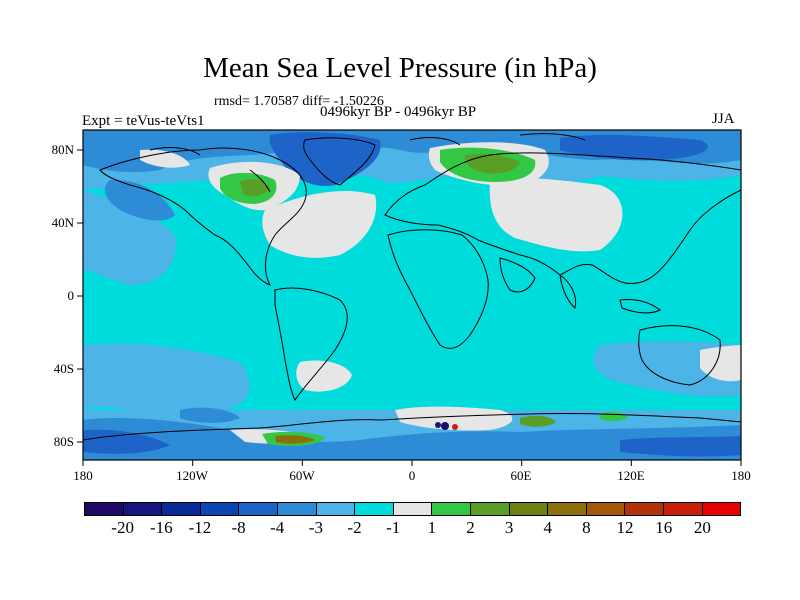 Image resolution: width=800 pixels, height=600 pixels. What do you see at coordinates (631, 475) in the screenshot?
I see `lon-tick-label: 120E` at bounding box center [631, 475].